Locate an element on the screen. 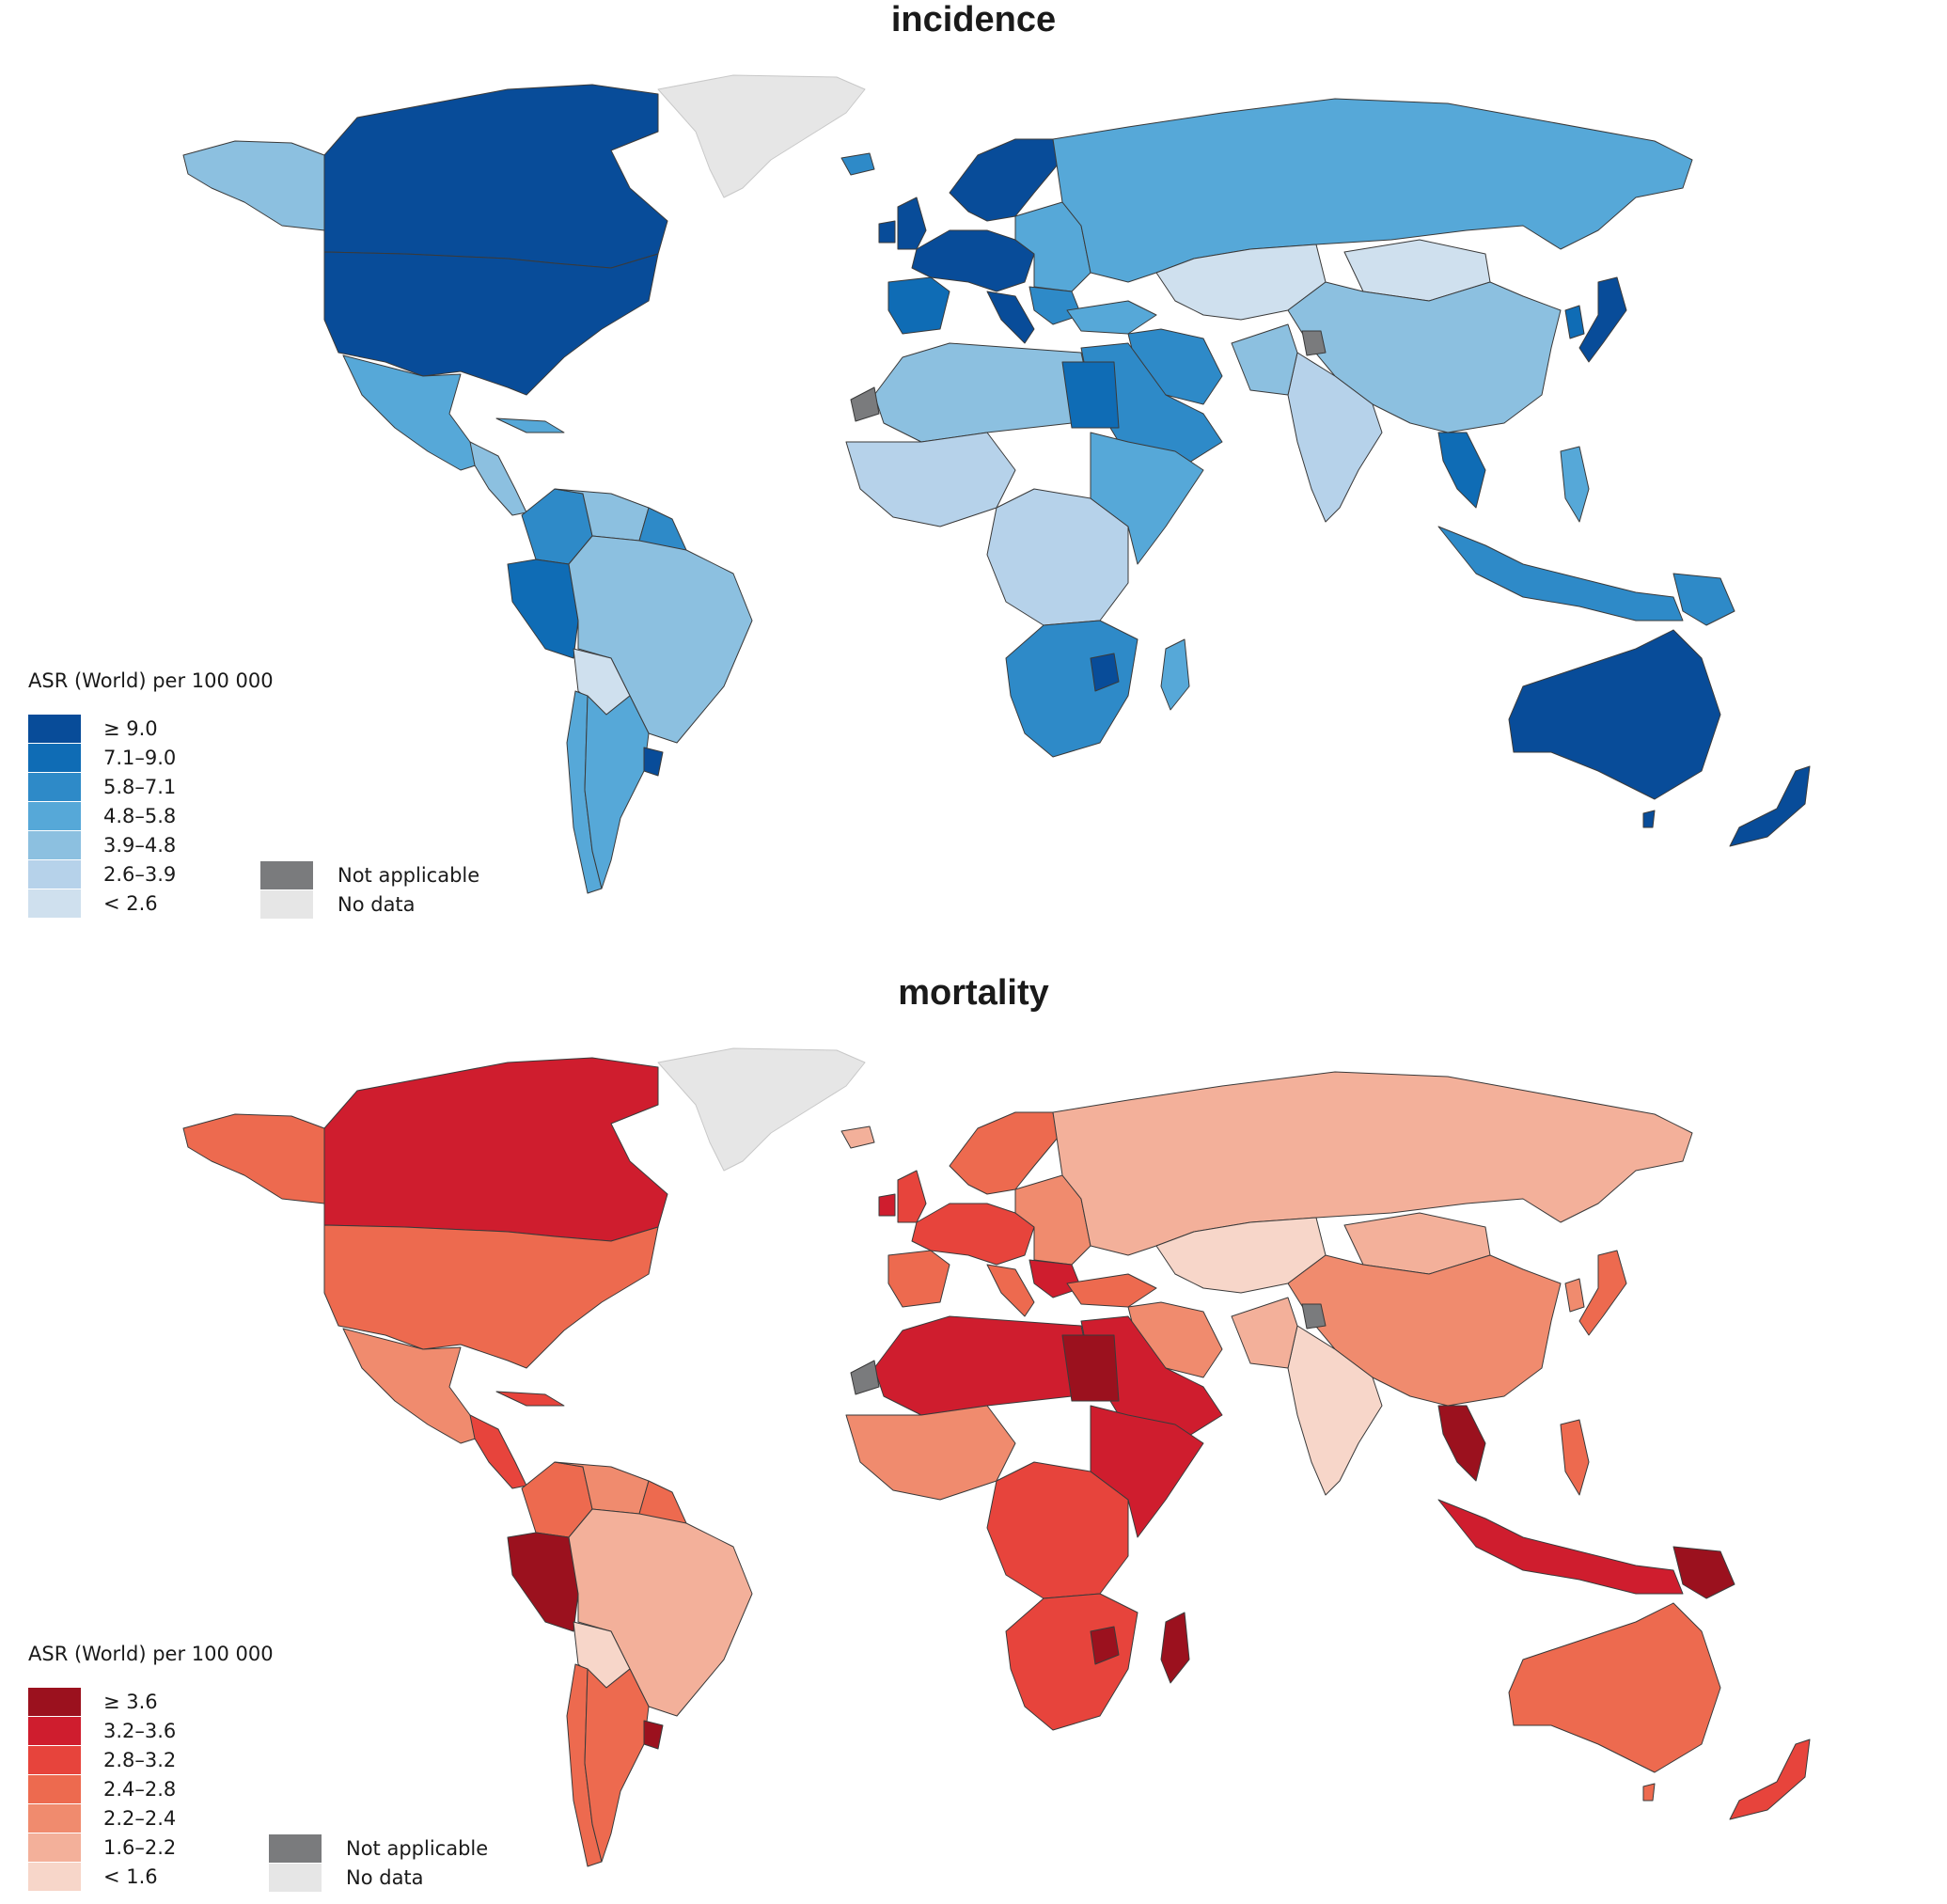 The width and height of the screenshot is (1947, 1904). legend-no-data: No data is located at coordinates (401, 904).